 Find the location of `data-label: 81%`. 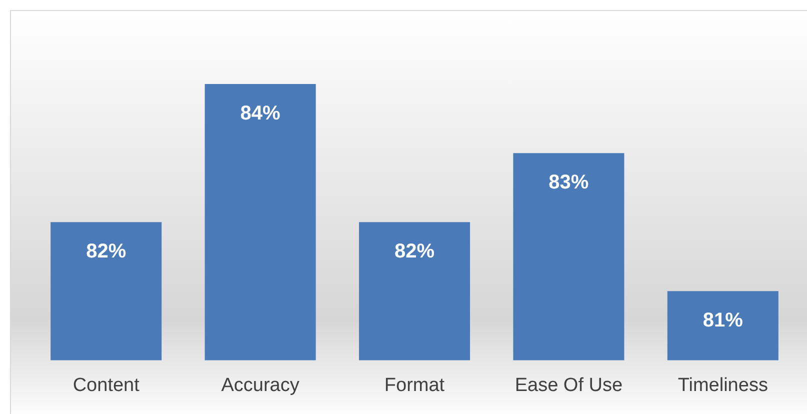

data-label: 81% is located at coordinates (723, 321).